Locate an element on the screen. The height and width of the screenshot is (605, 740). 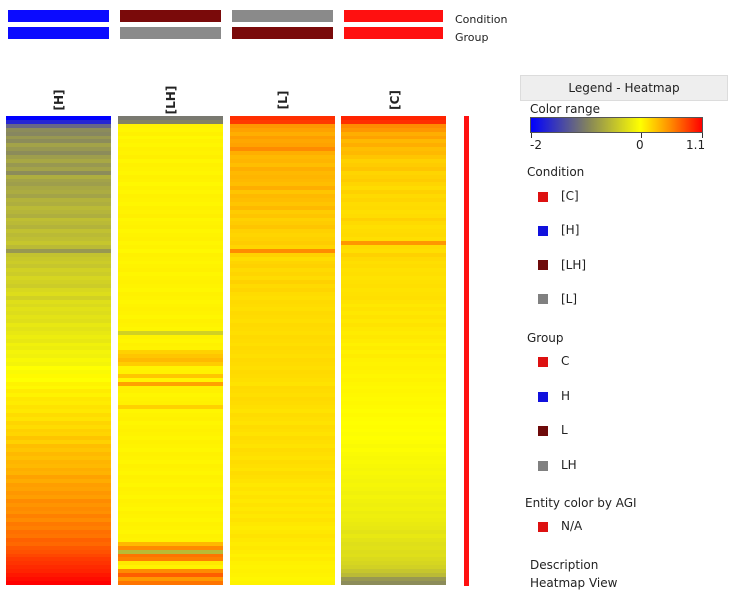
legend-group-c: C is located at coordinates (565, 361).